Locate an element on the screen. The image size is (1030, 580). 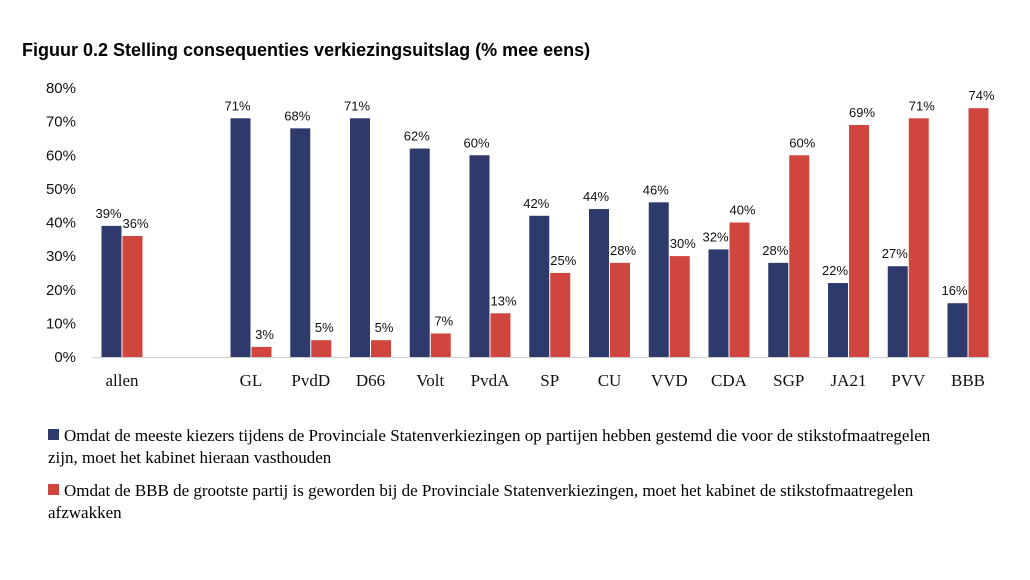
data-label-series-1-PvdA: 60% is located at coordinates (476, 142).